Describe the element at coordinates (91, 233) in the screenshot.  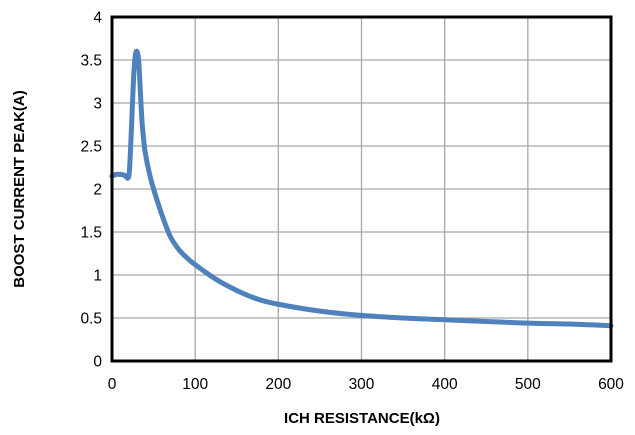
I see `y-tick-label: 1.5` at that location.